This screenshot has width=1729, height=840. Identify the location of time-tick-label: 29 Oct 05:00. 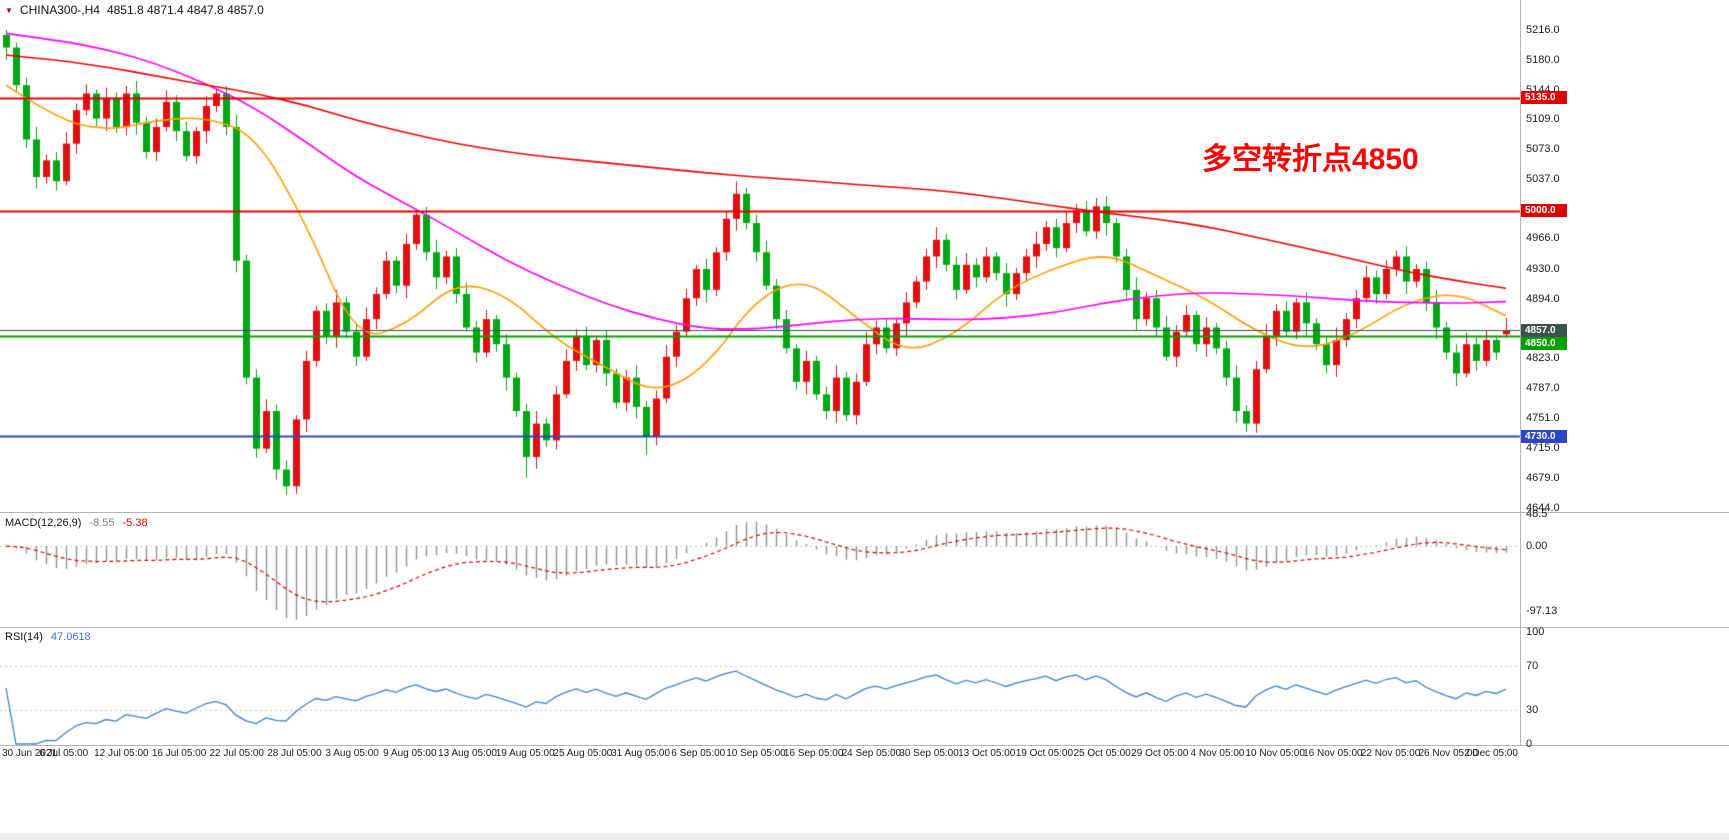
(1160, 753).